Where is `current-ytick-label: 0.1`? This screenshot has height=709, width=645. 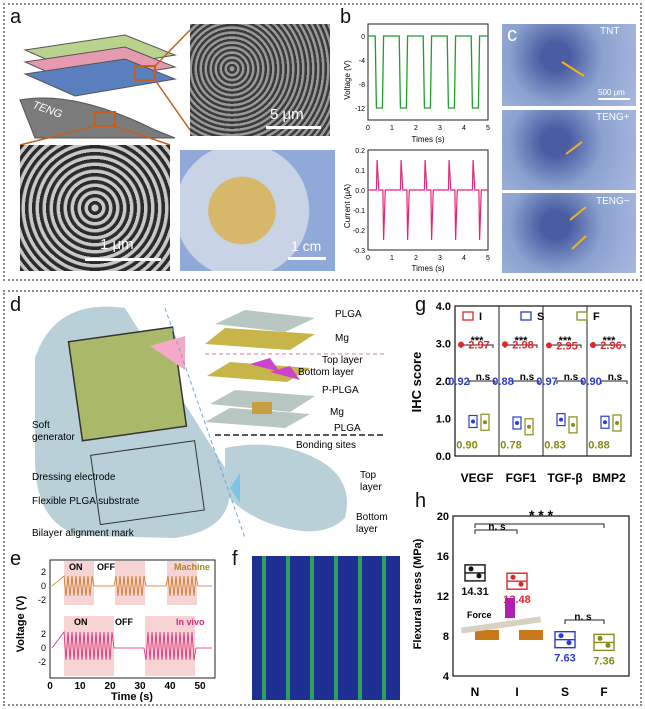 current-ytick-label: 0.1 is located at coordinates (360, 171).